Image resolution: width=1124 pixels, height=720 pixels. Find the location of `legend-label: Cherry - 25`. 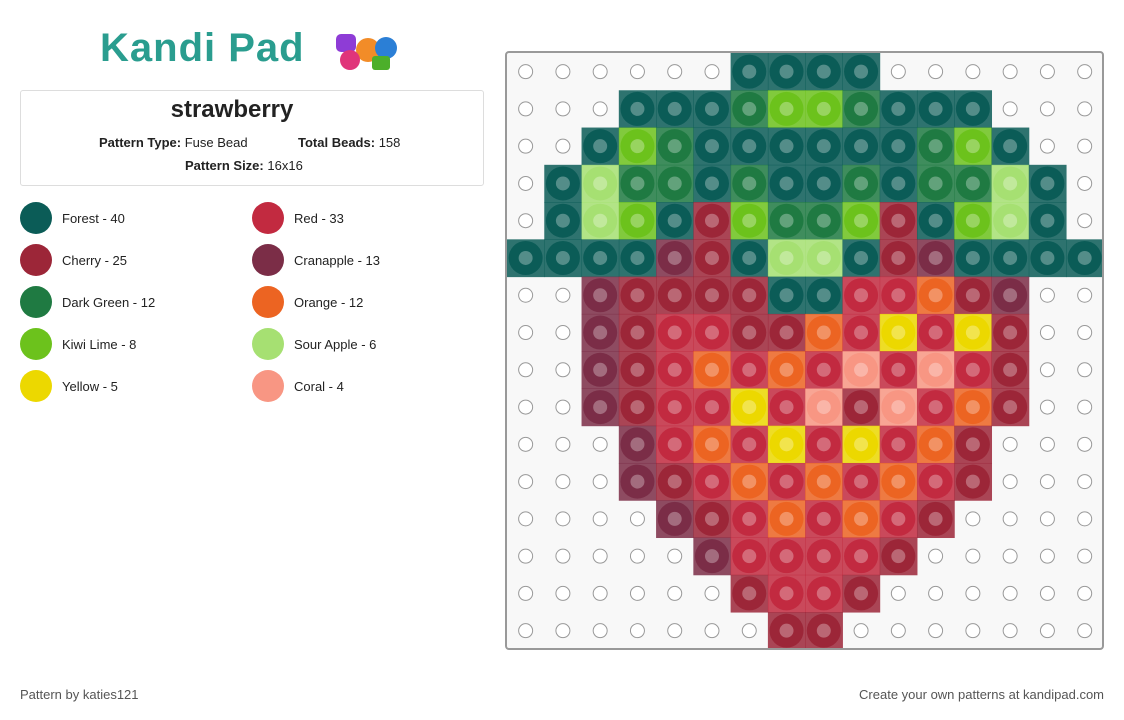

legend-label: Cherry - 25 is located at coordinates (95, 260).